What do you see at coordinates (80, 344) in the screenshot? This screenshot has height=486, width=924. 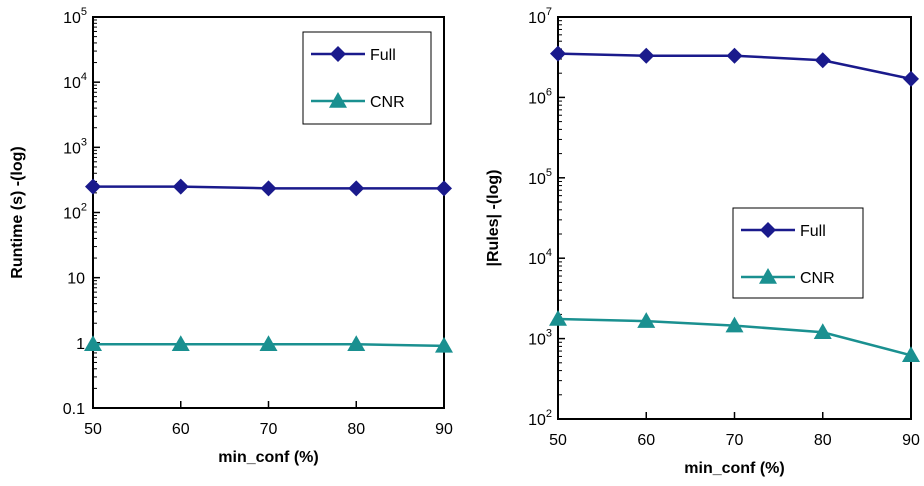 I see `y-tick-label: 1` at bounding box center [80, 344].